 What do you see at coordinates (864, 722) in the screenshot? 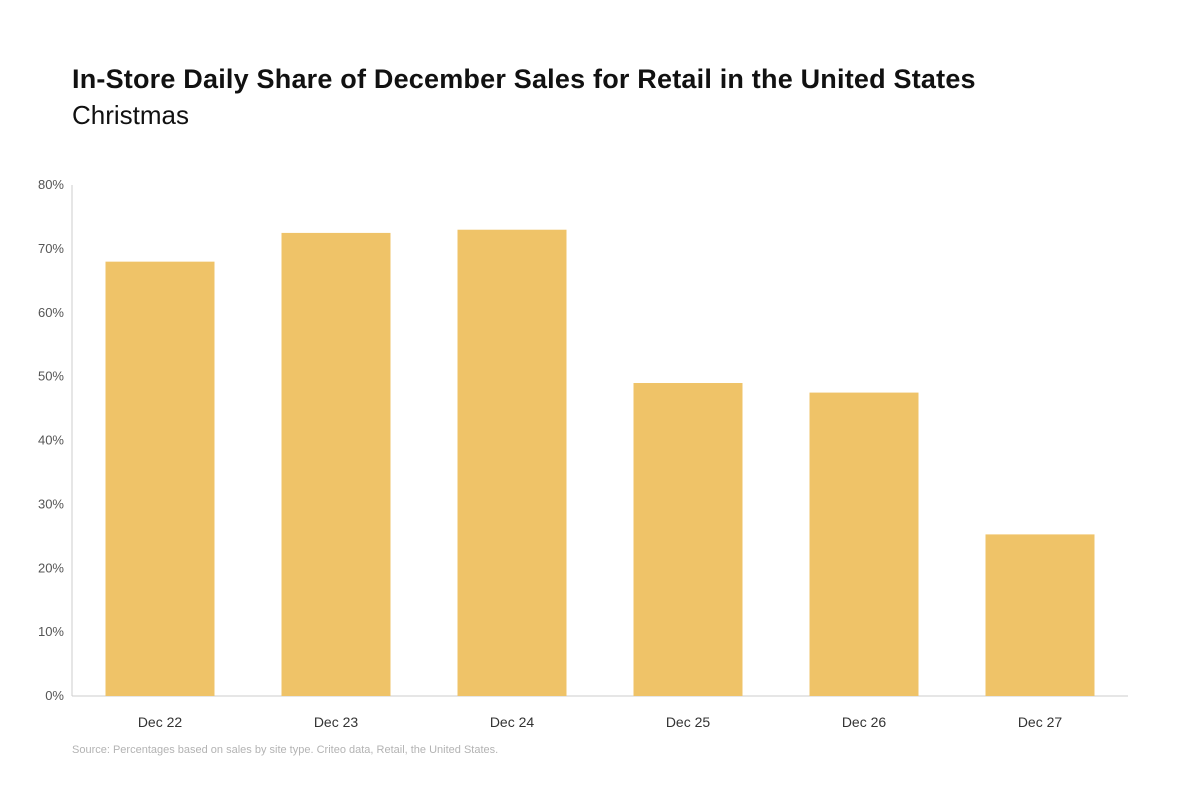
I see `x-tick-label: Dec 26` at bounding box center [864, 722].